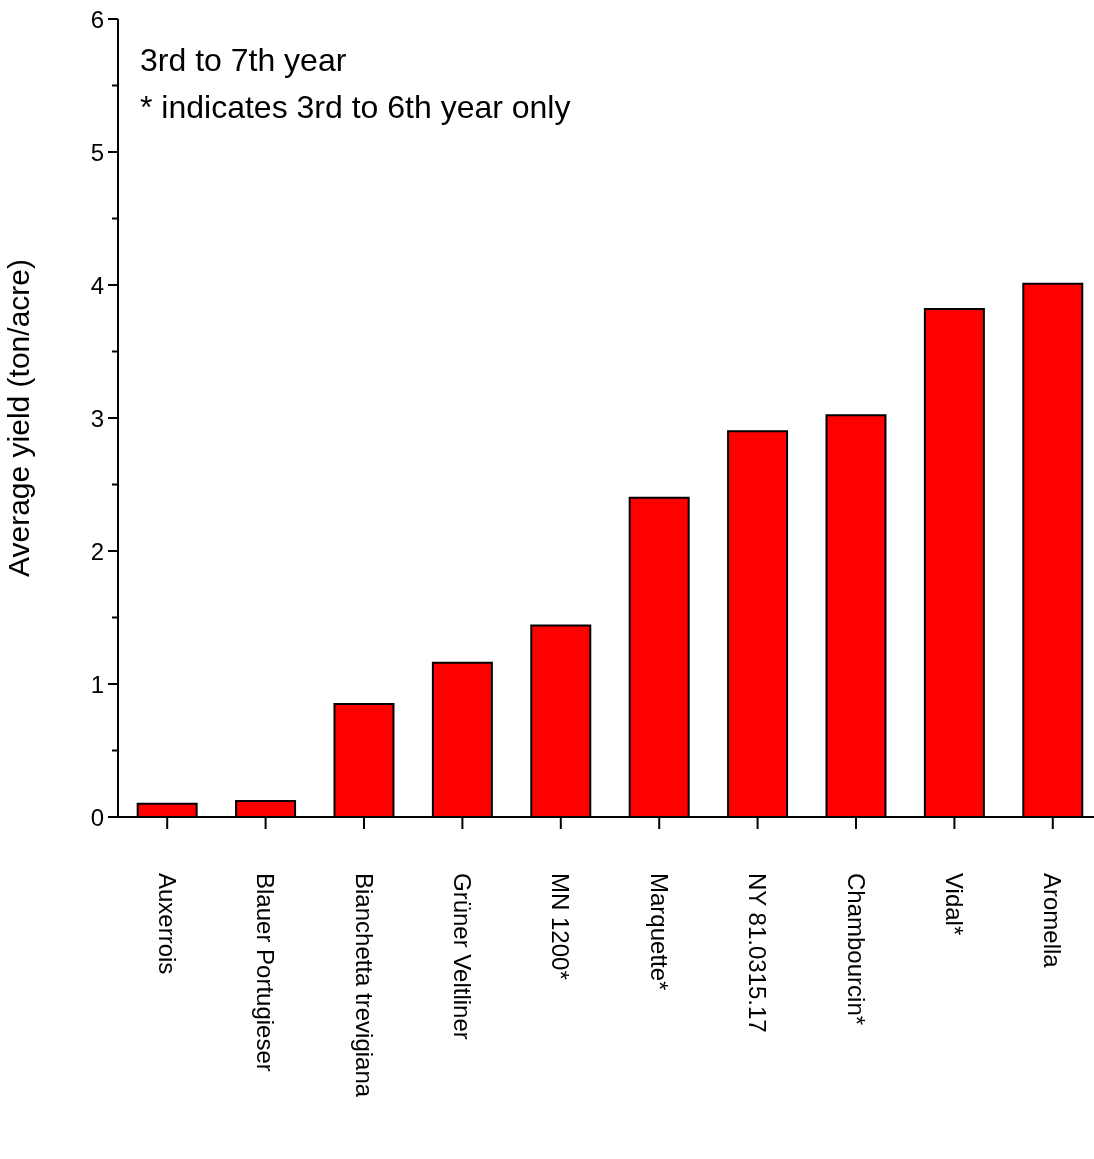  I want to click on x-tick-label: Chambourcin*, so click(856, 949).